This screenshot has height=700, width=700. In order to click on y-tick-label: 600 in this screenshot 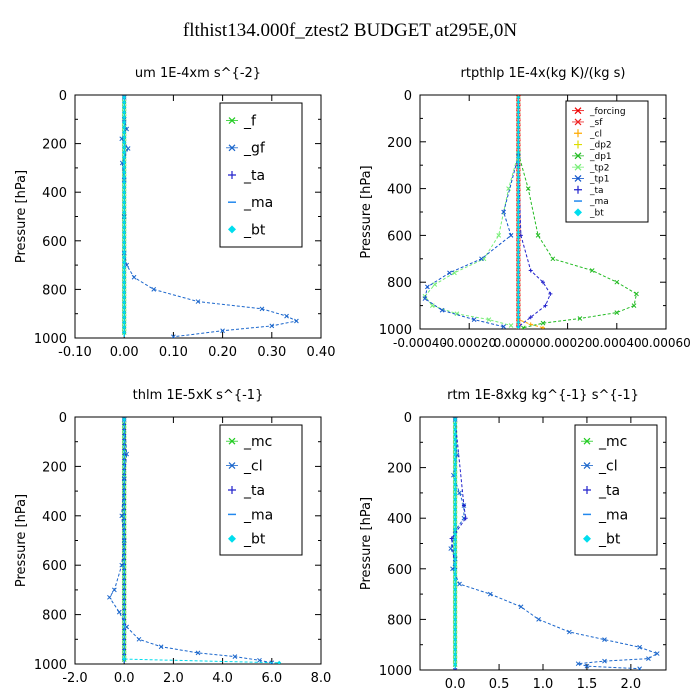, I will do `click(399, 570)`.